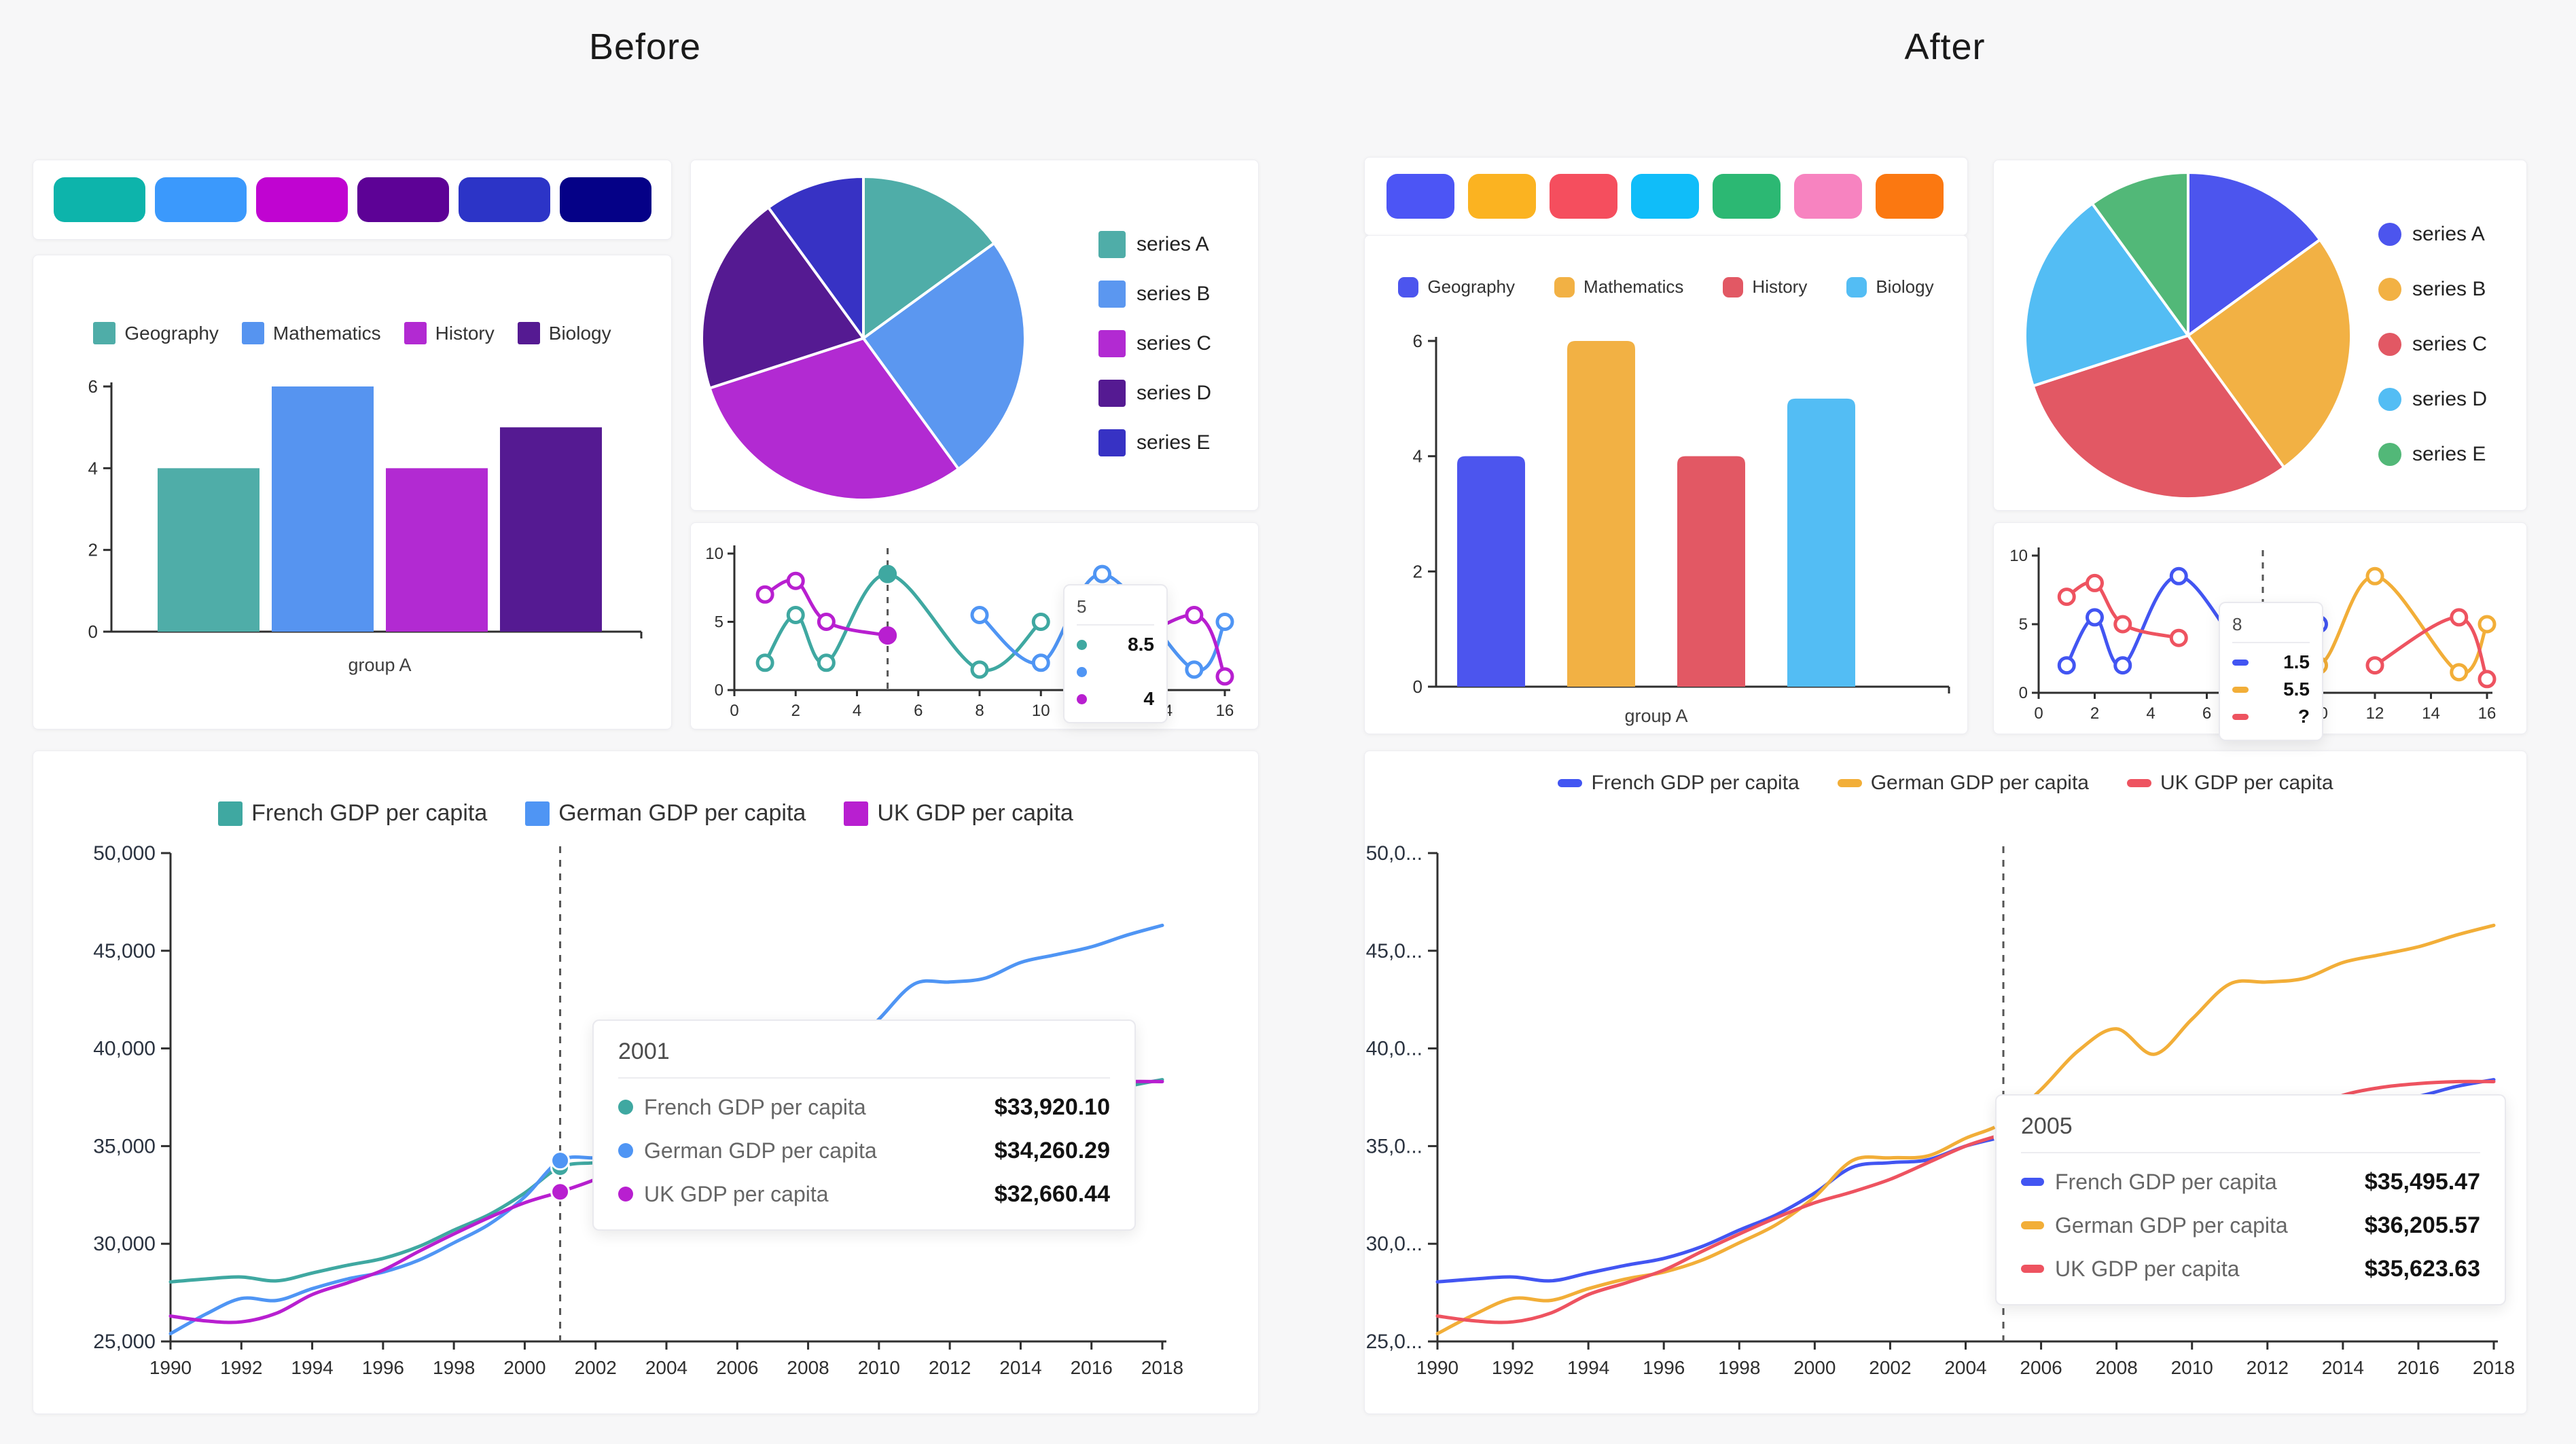 The width and height of the screenshot is (2576, 1444). What do you see at coordinates (1020, 1368) in the screenshot?
I see `axis-label: 2014` at bounding box center [1020, 1368].